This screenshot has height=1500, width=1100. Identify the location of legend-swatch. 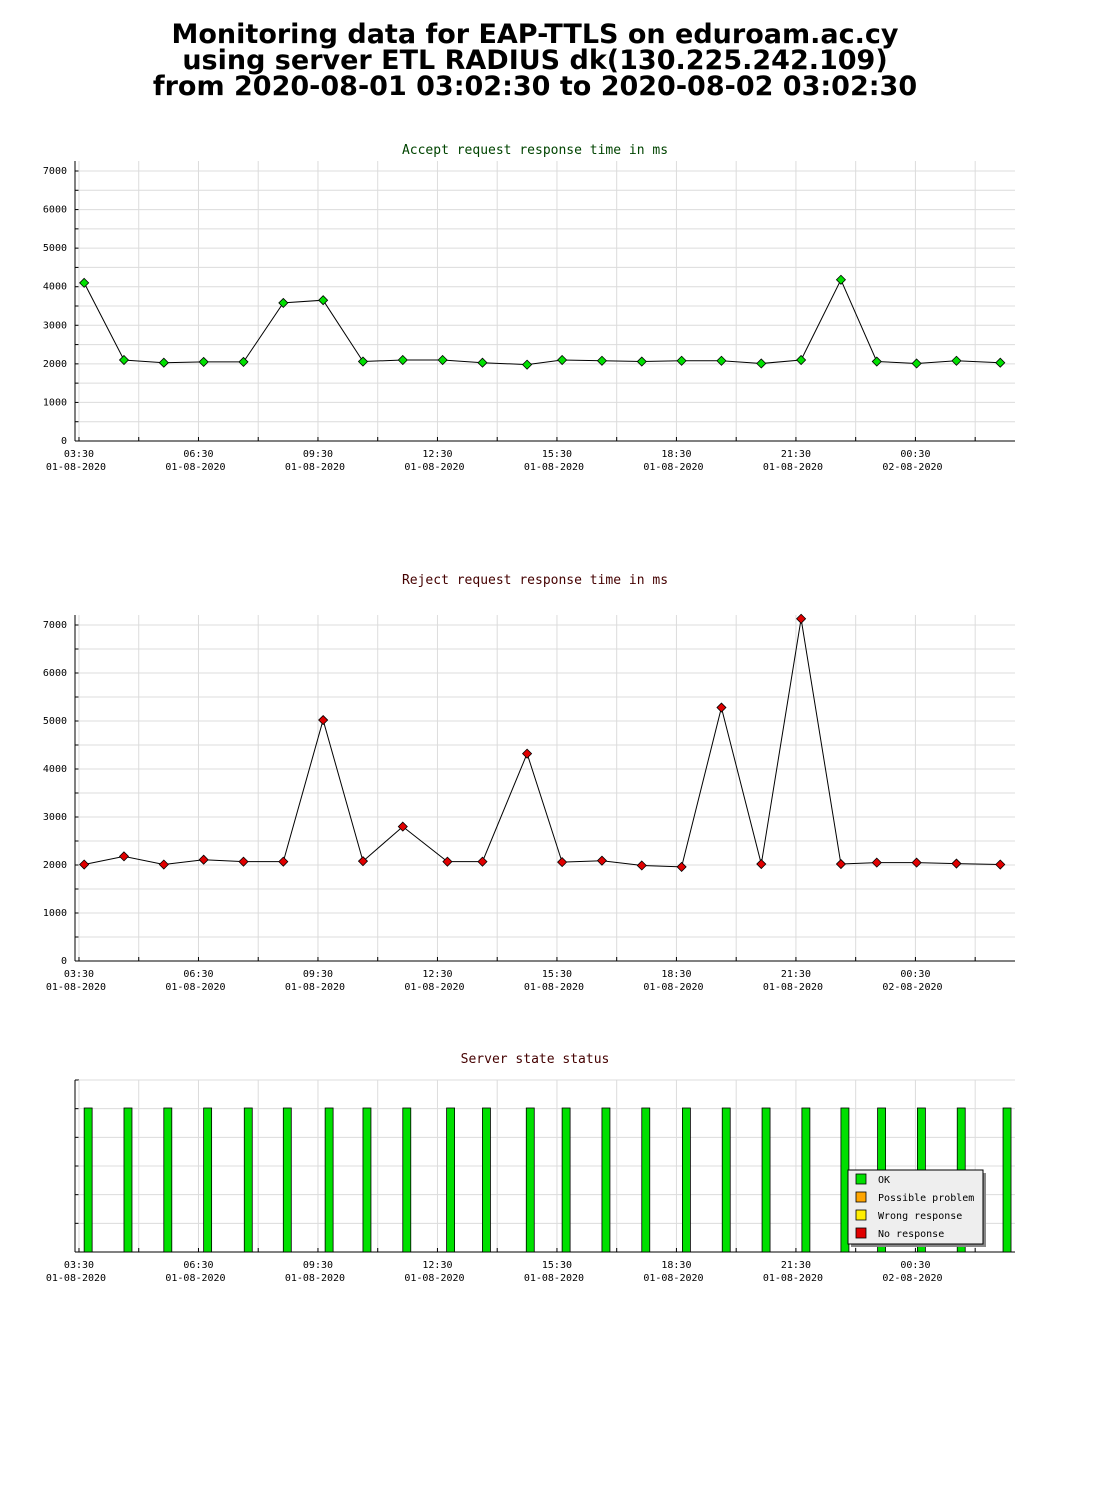
(861, 1233).